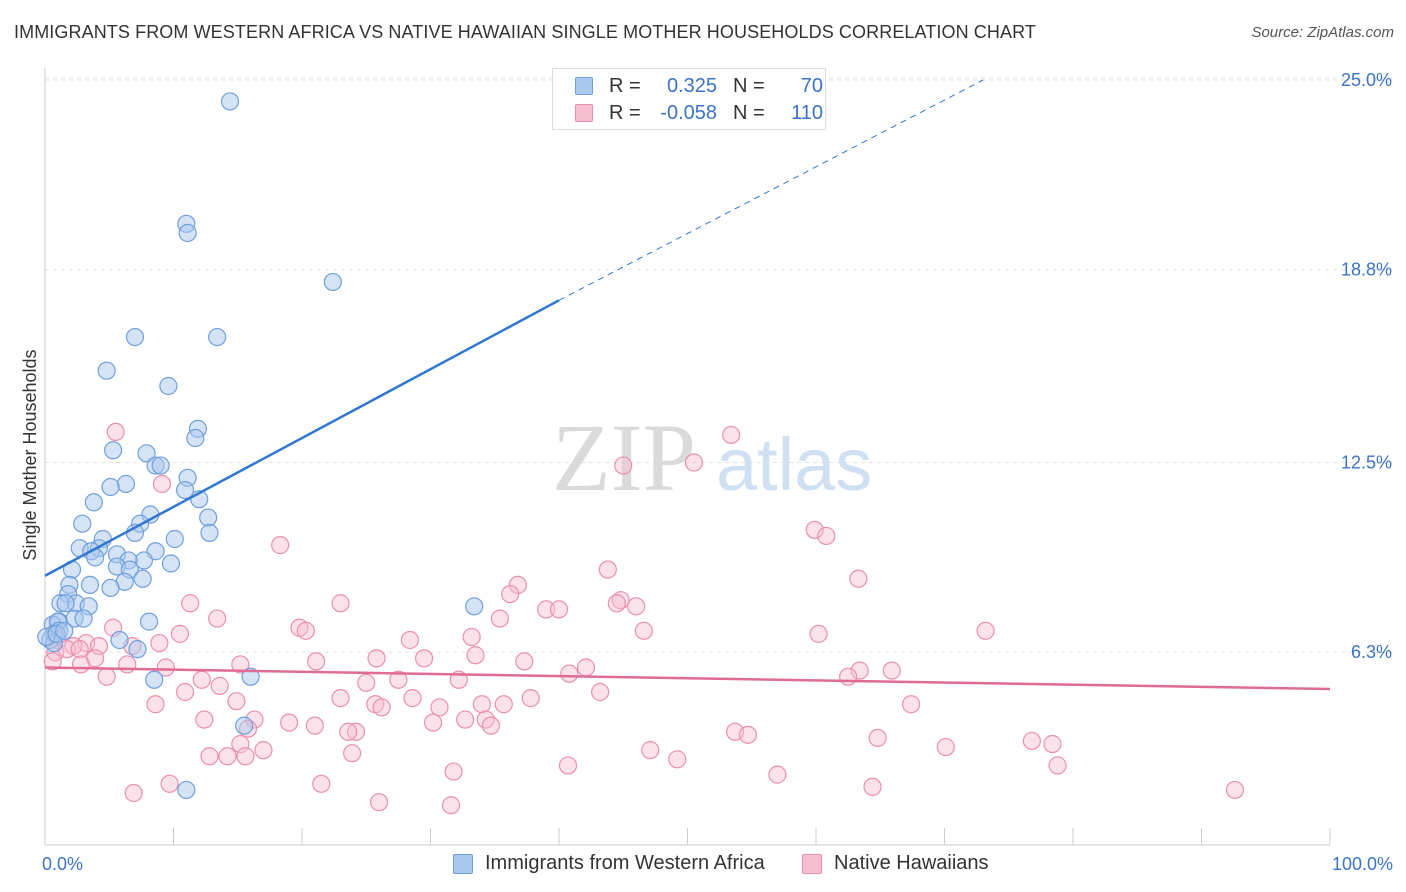 This screenshot has width=1406, height=892. Describe the element at coordinates (302, 438) in the screenshot. I see `blue-trend-line` at that location.